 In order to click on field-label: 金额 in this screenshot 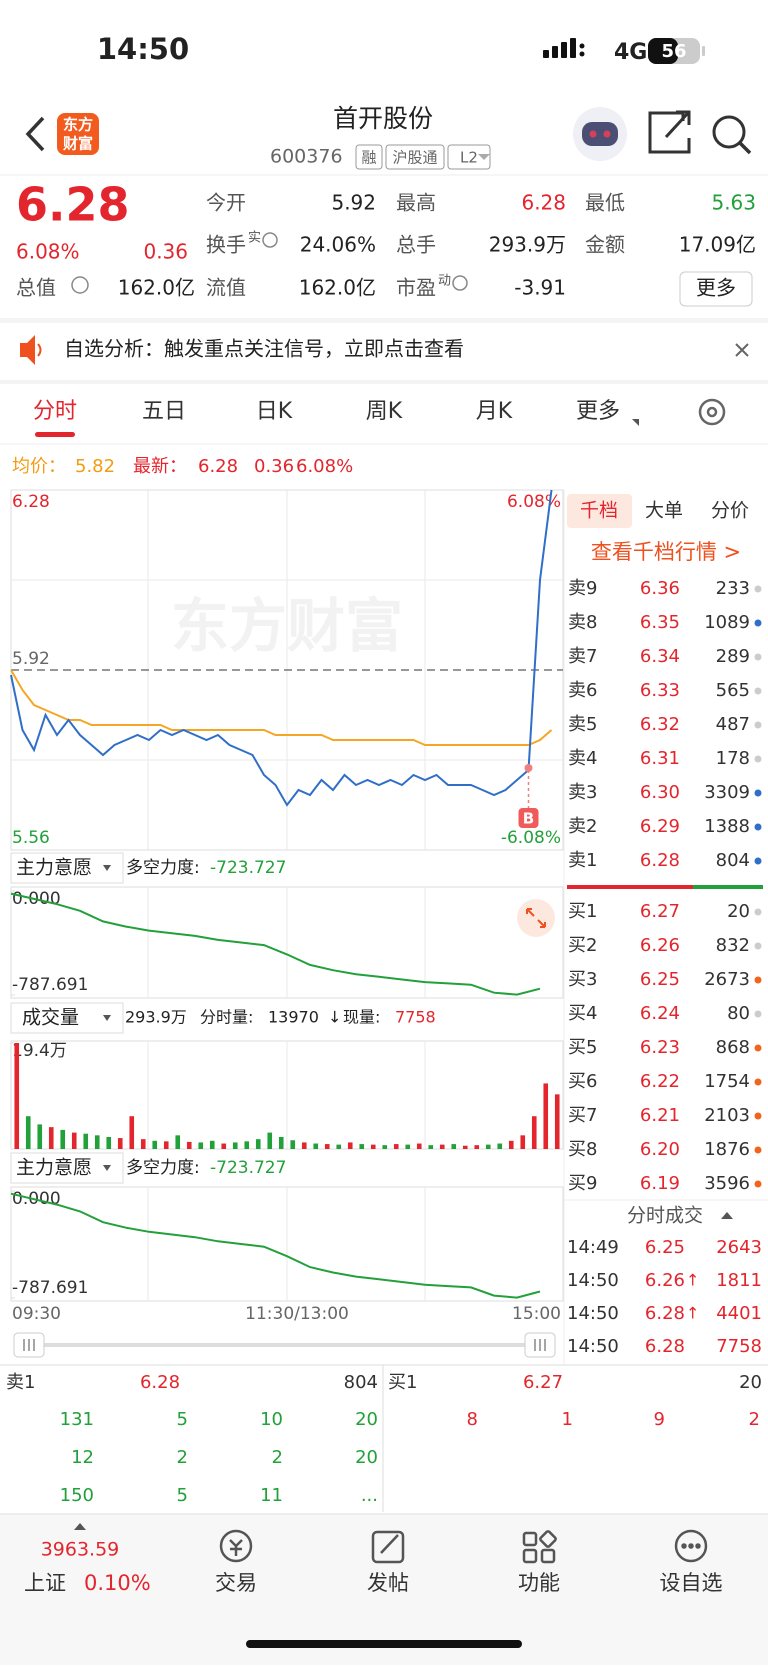, I will do `click(605, 245)`.